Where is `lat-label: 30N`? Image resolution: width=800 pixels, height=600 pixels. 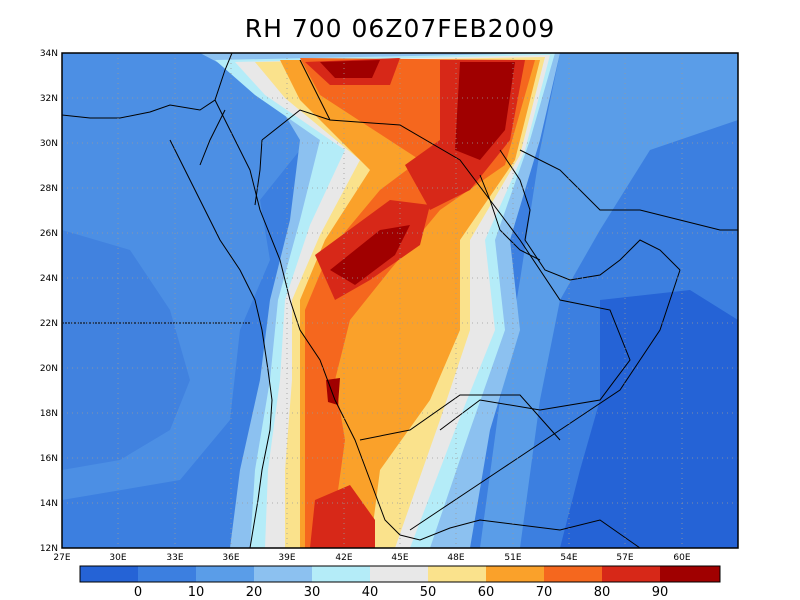
lat-label: 30N is located at coordinates (49, 144).